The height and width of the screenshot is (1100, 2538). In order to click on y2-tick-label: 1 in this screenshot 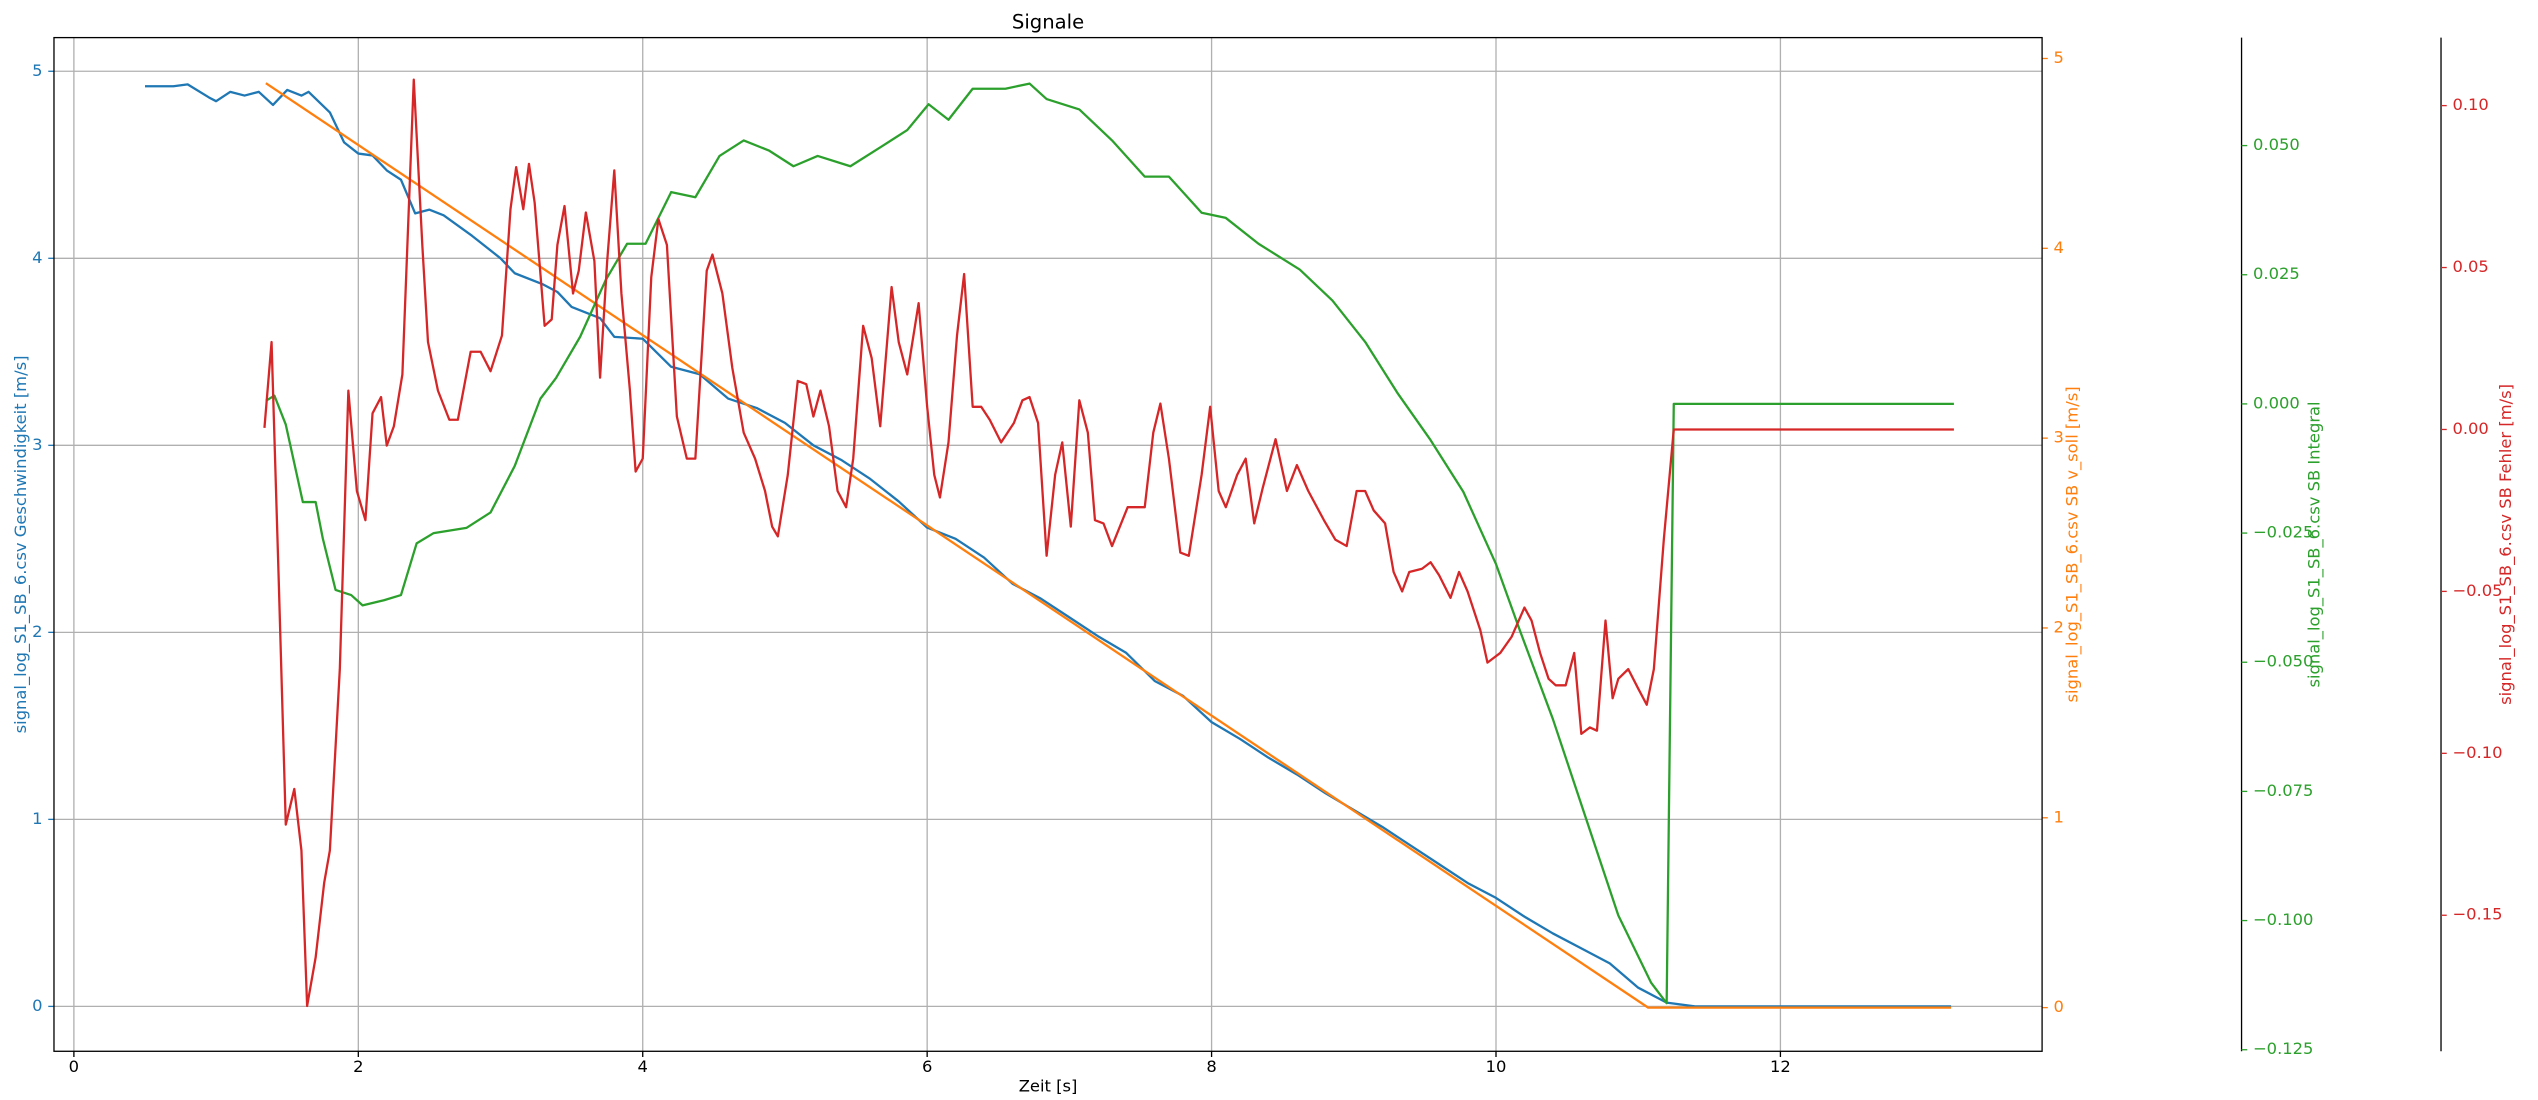, I will do `click(2059, 816)`.